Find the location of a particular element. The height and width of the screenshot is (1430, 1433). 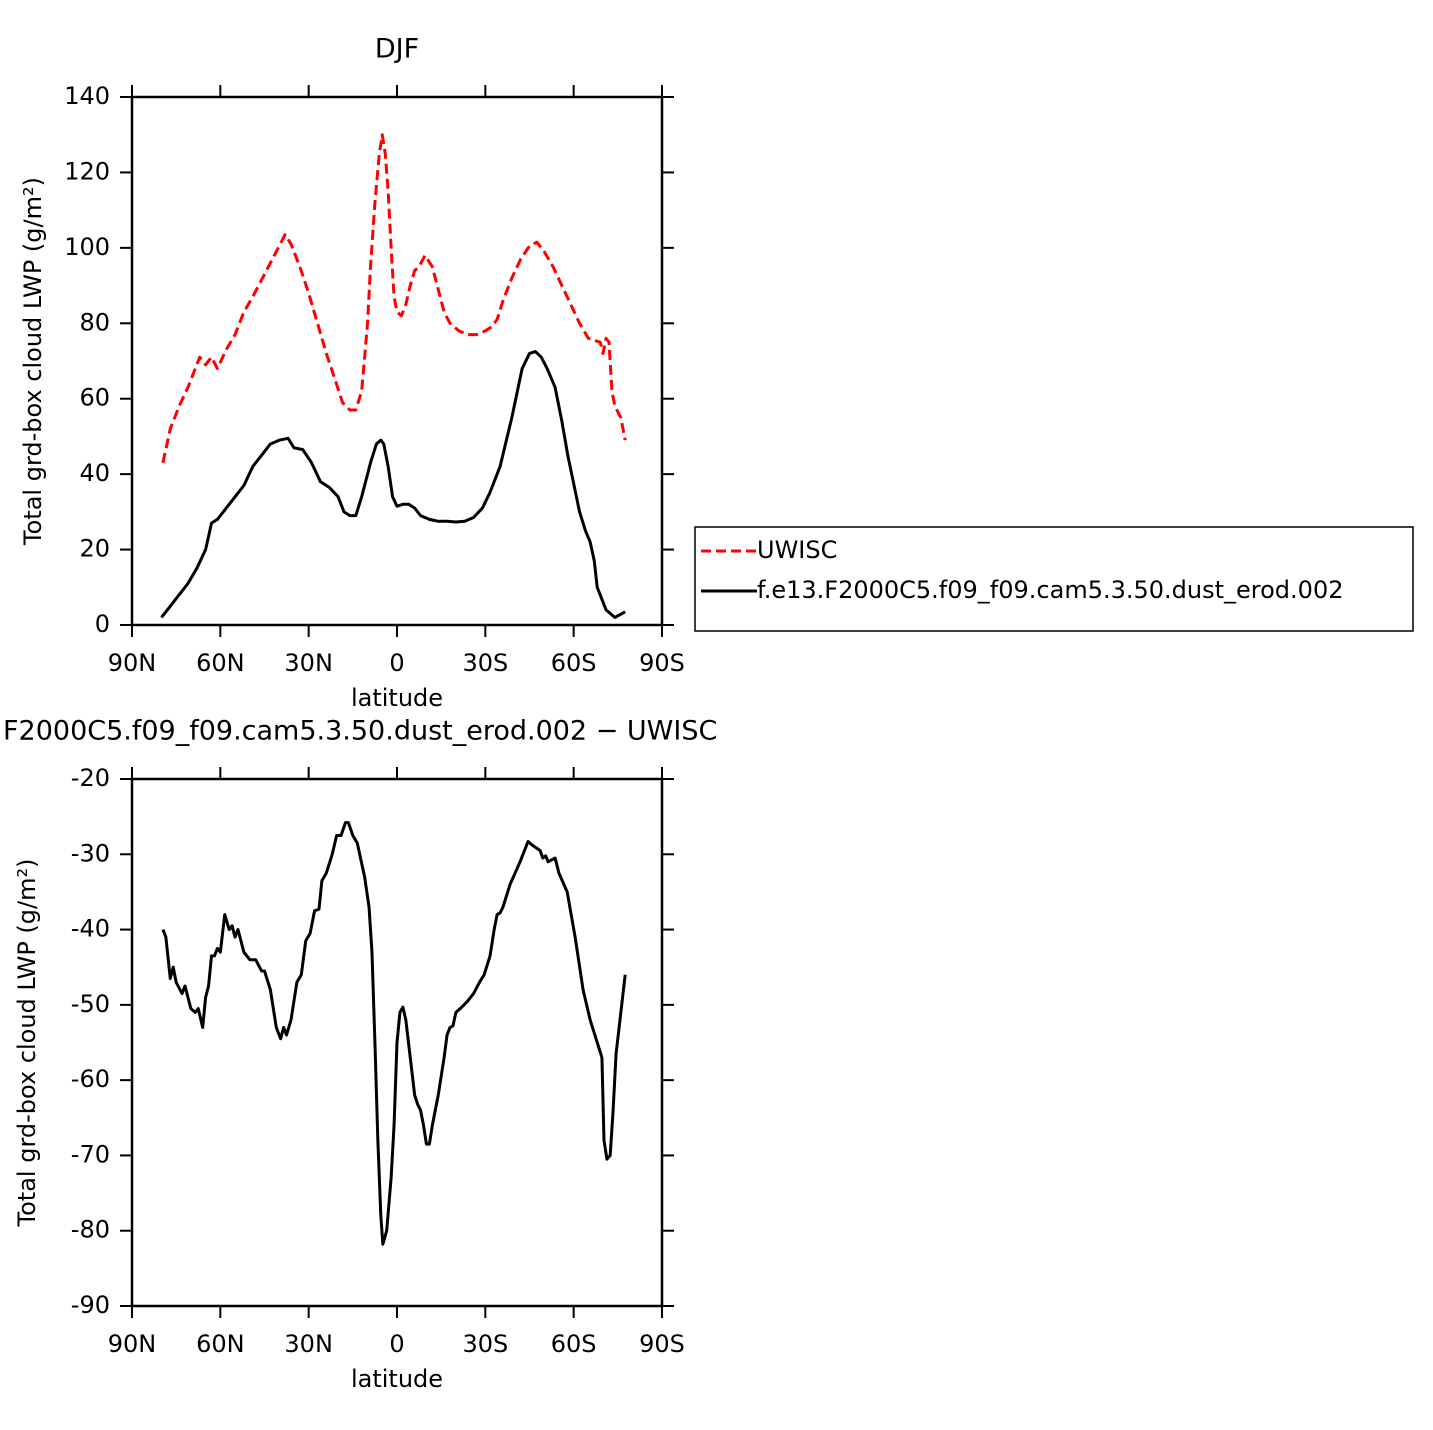

y-tick-label: -40 is located at coordinates (90, 929).